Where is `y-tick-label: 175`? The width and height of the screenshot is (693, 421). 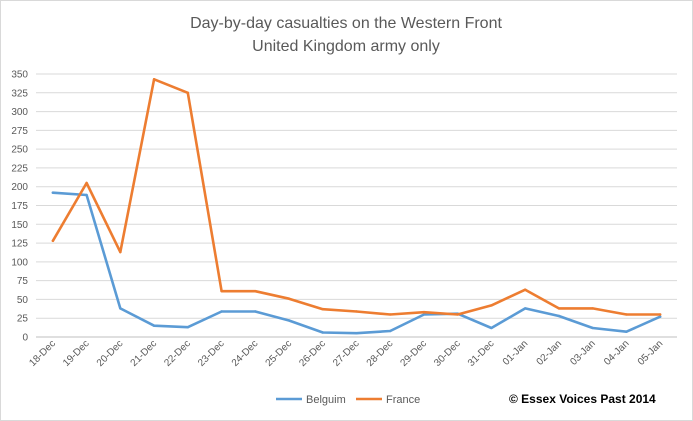 y-tick-label: 175 is located at coordinates (19, 206).